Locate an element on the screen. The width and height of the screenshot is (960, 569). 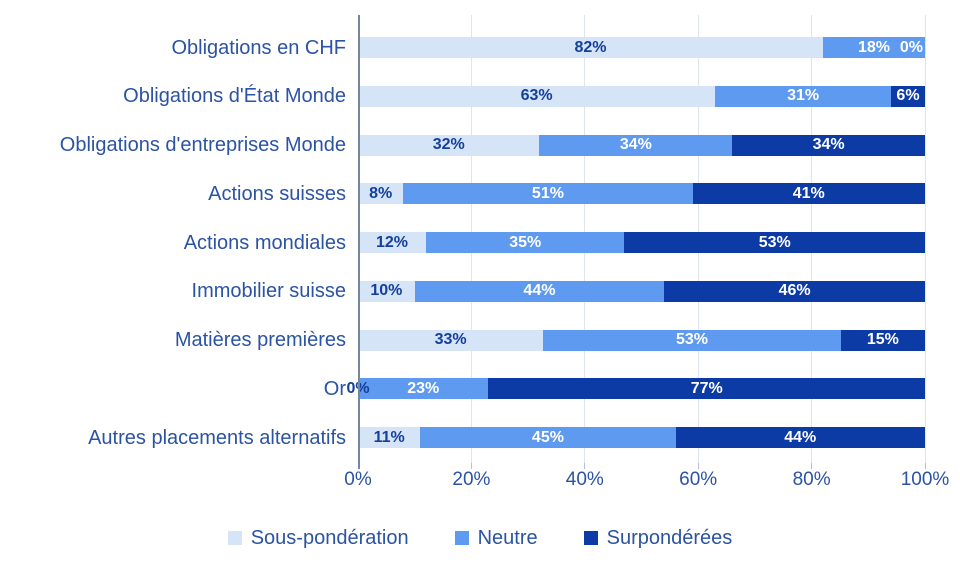
bar-value-label: 15% is located at coordinates (882, 339).